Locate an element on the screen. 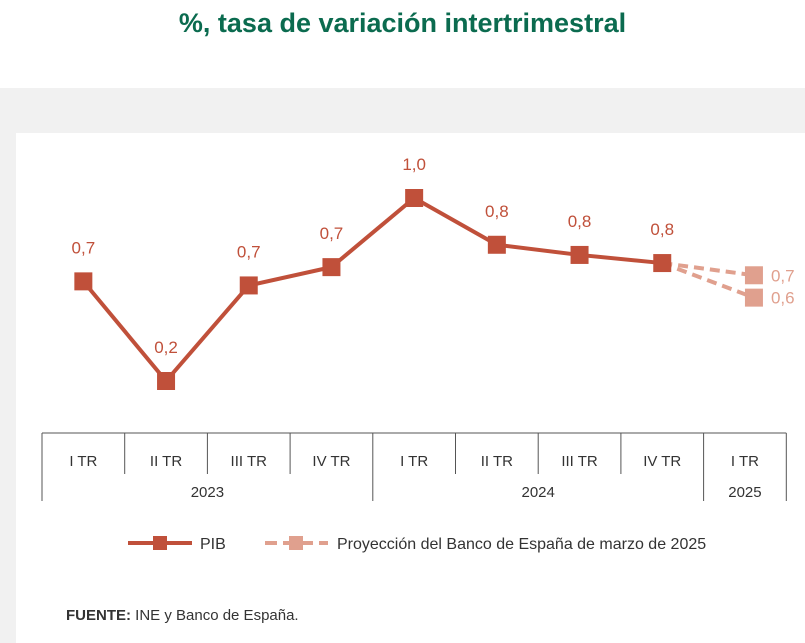 This screenshot has width=805, height=643. projection-series is located at coordinates (712, 284).